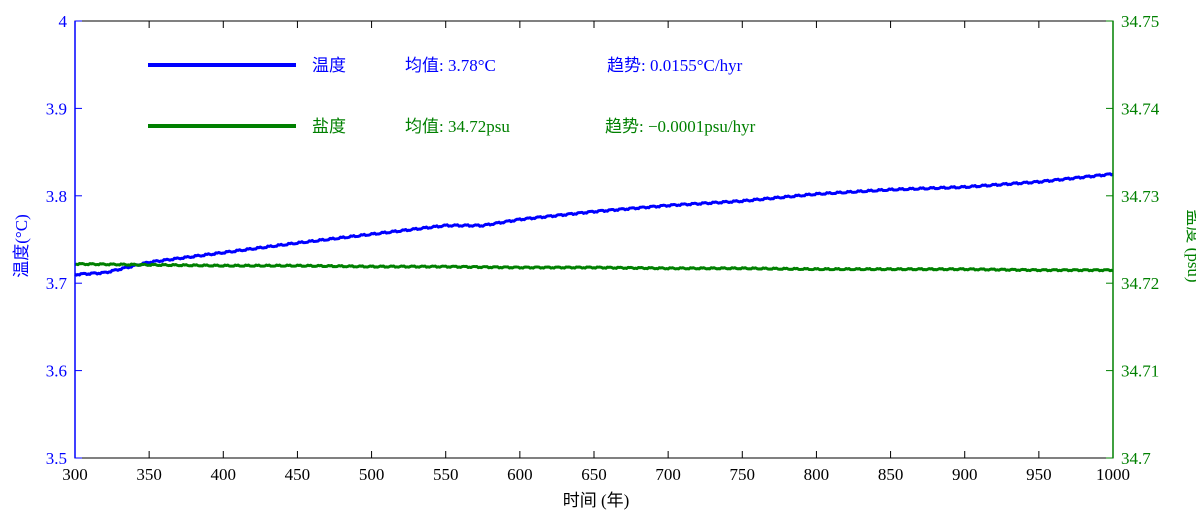  I want to click on x-tick-label: 400, so click(224, 474).